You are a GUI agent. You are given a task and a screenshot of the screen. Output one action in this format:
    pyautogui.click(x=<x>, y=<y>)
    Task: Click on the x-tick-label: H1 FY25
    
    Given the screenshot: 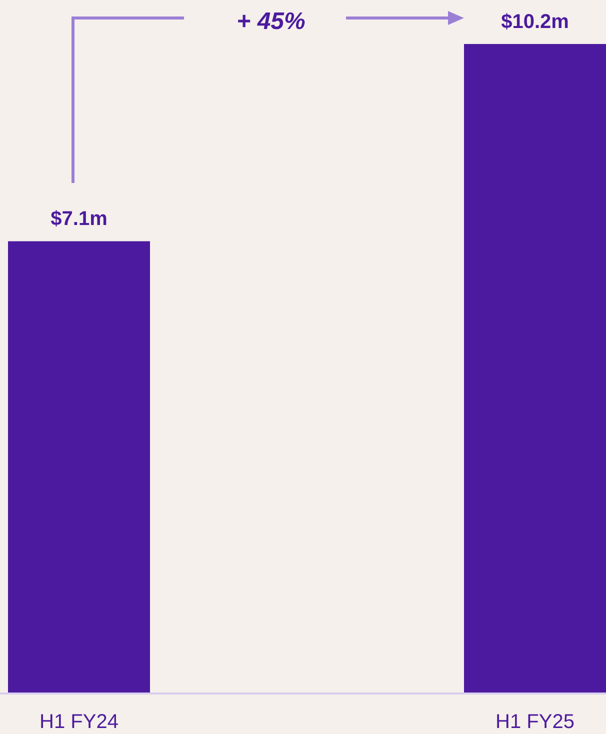 What is the action you would take?
    pyautogui.click(x=535, y=722)
    